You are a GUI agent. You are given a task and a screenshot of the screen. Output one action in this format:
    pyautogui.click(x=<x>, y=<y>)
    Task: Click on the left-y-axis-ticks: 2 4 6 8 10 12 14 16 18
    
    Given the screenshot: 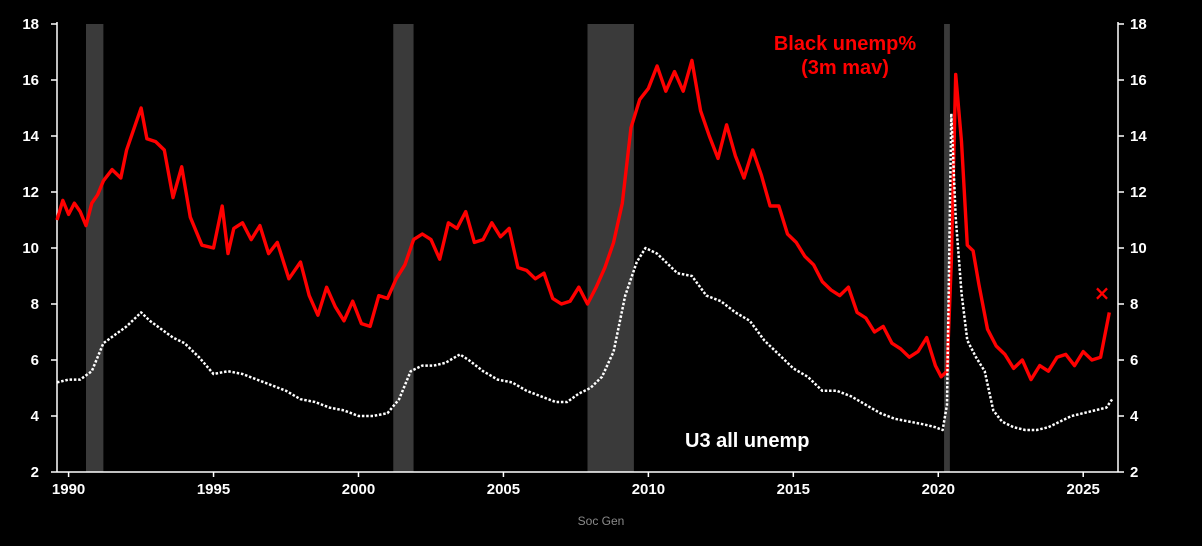 What is the action you would take?
    pyautogui.click(x=39, y=248)
    